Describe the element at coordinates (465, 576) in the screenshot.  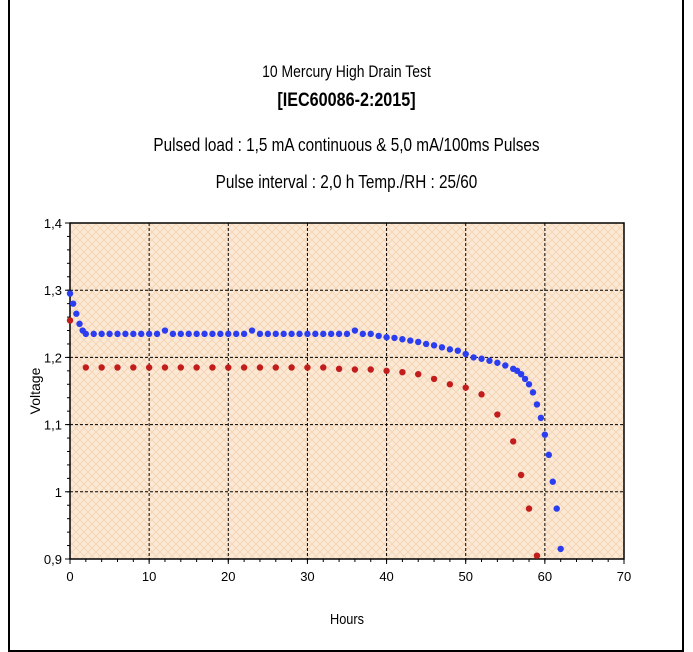
I see `x-tick-label: 50` at that location.